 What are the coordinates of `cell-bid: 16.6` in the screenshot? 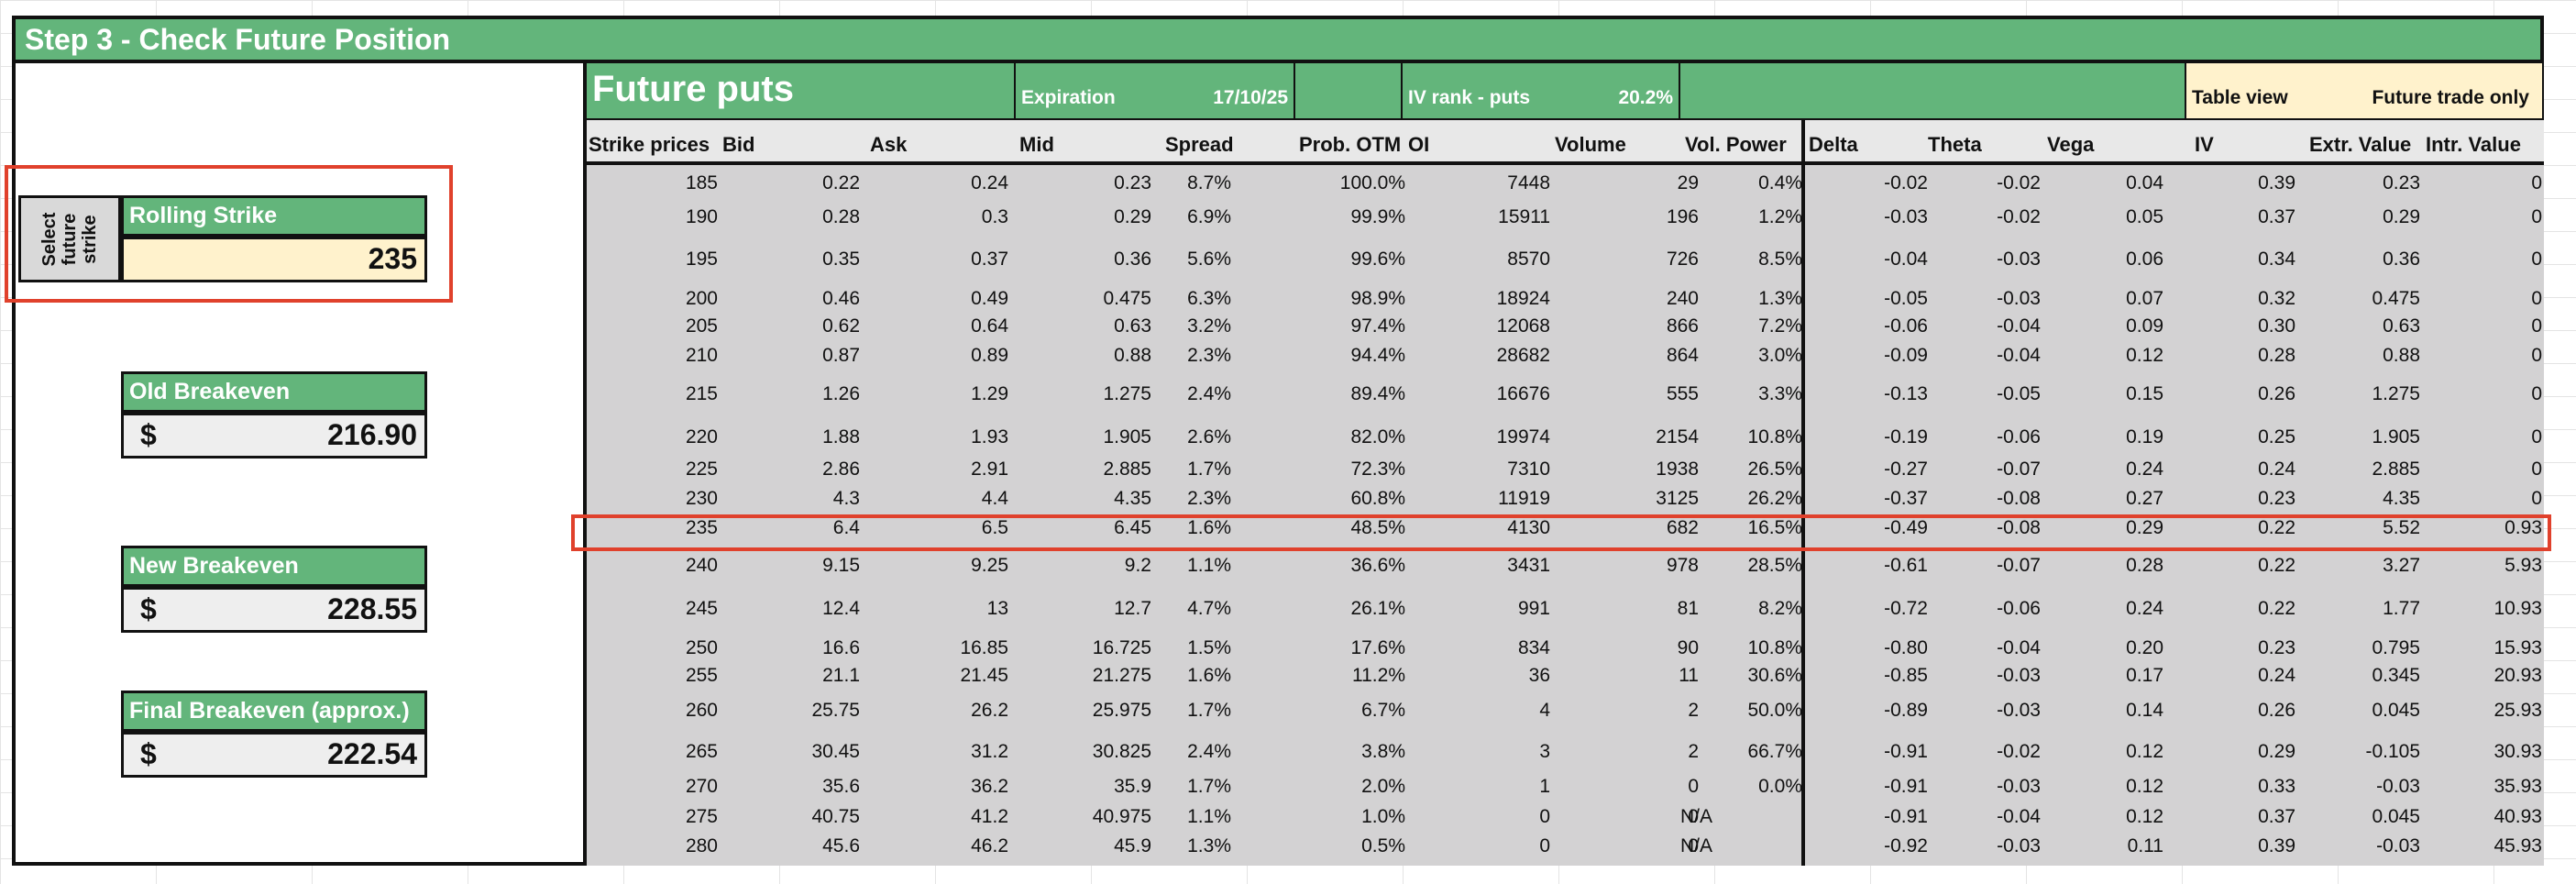 It's located at (841, 647).